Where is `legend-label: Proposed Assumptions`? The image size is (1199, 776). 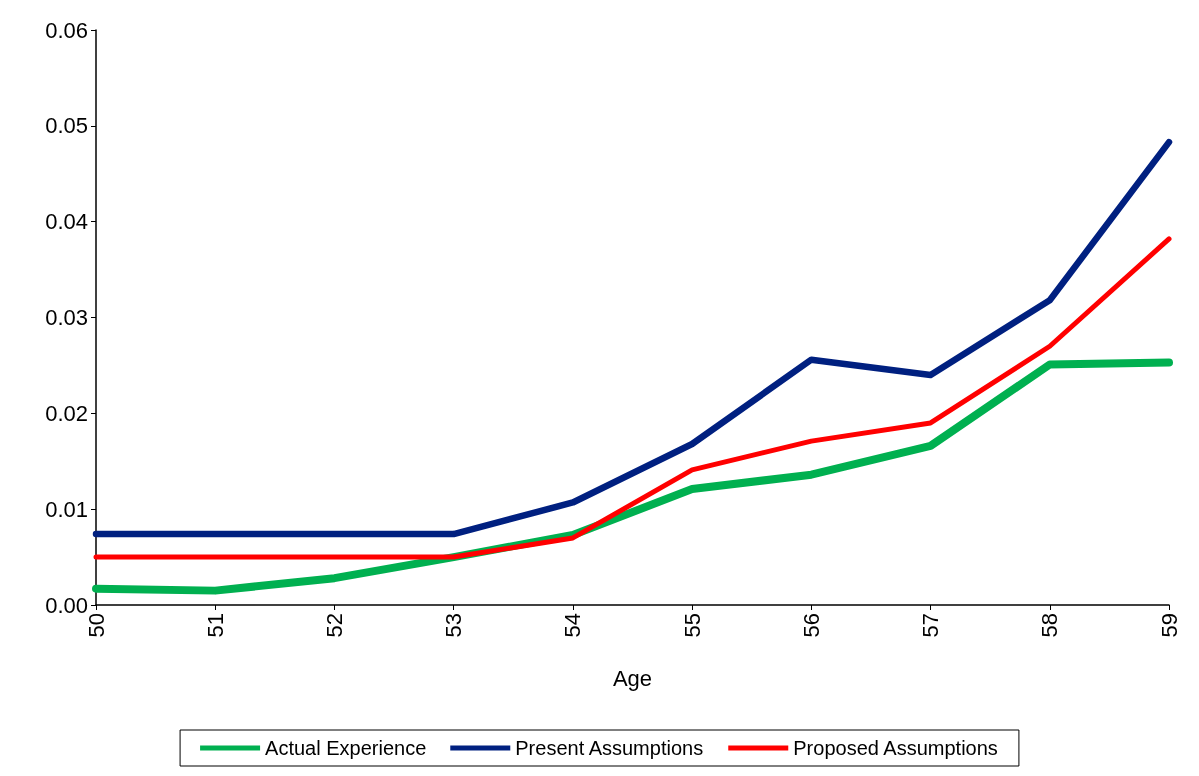 legend-label: Proposed Assumptions is located at coordinates (895, 748).